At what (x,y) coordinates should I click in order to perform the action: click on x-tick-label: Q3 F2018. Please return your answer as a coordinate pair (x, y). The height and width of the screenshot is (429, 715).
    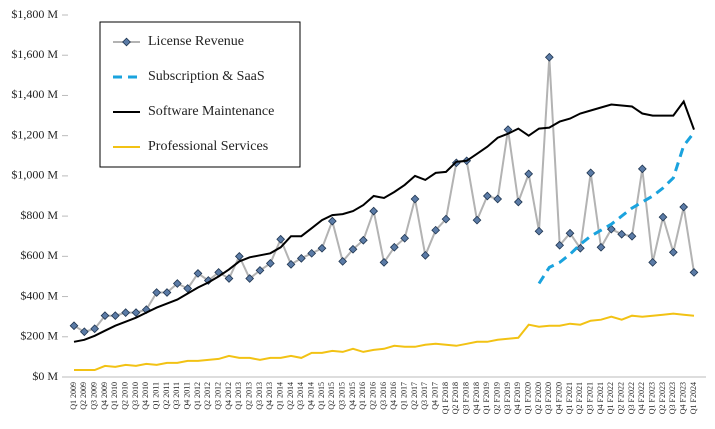
    Looking at the image, I should click on (465, 398).